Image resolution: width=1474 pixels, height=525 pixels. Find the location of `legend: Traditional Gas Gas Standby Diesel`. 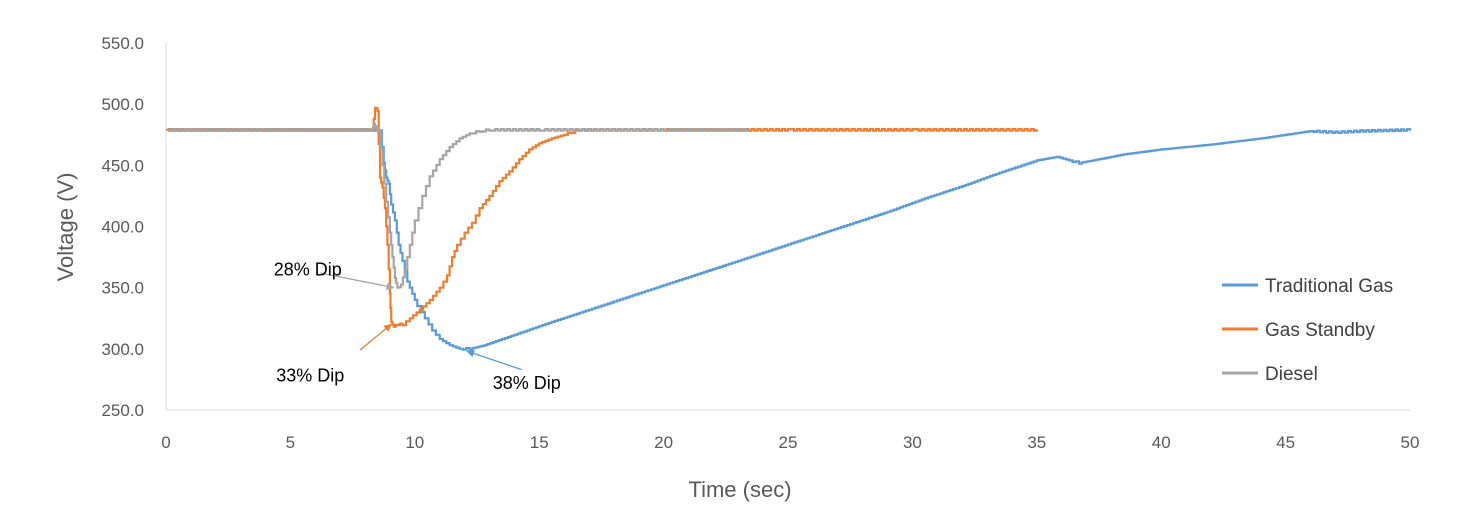

legend: Traditional Gas Gas Standby Diesel is located at coordinates (1307, 330).